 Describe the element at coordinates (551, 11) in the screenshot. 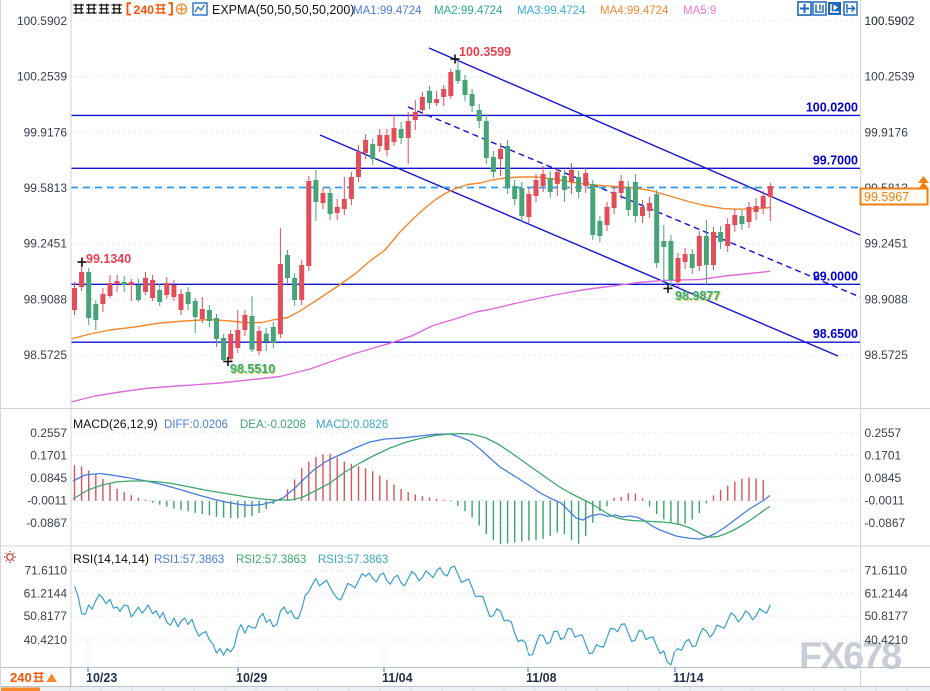

I see `svg-text: MA3:99.4724` at that location.